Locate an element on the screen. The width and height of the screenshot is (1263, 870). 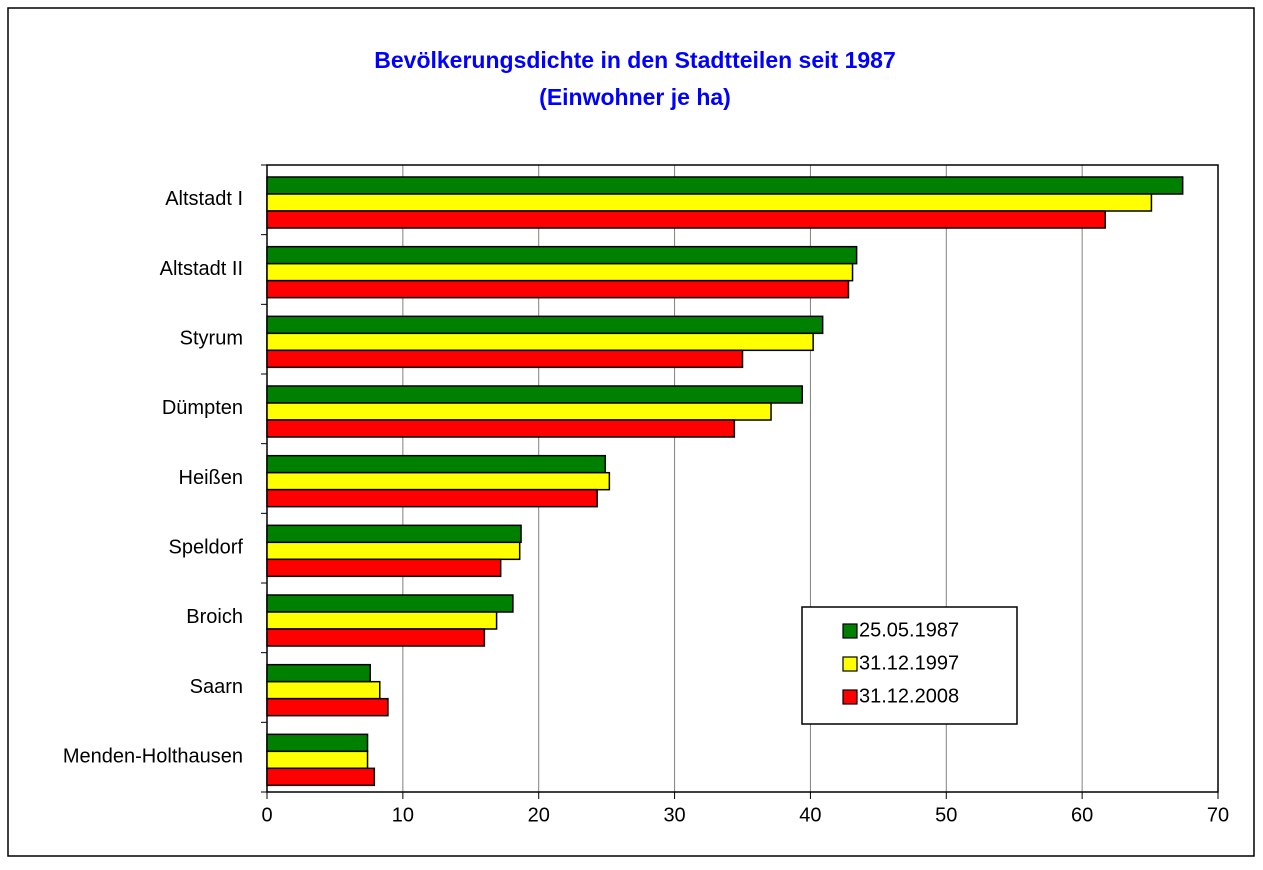
y-tick-label: Broich is located at coordinates (214, 617).